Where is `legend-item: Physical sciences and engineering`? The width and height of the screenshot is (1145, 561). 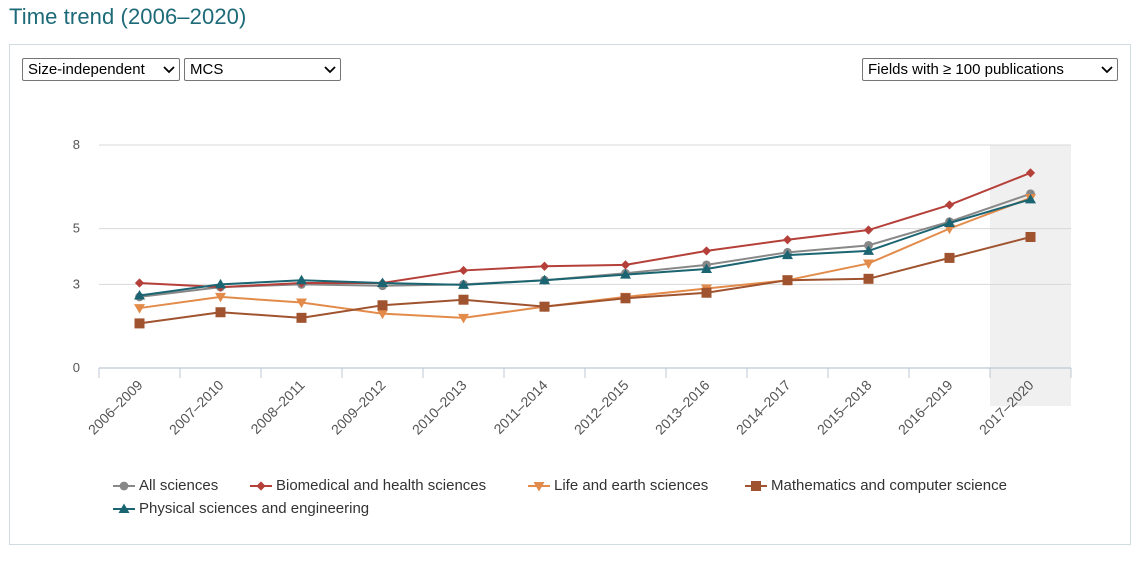
legend-item: Physical sciences and engineering is located at coordinates (241, 508).